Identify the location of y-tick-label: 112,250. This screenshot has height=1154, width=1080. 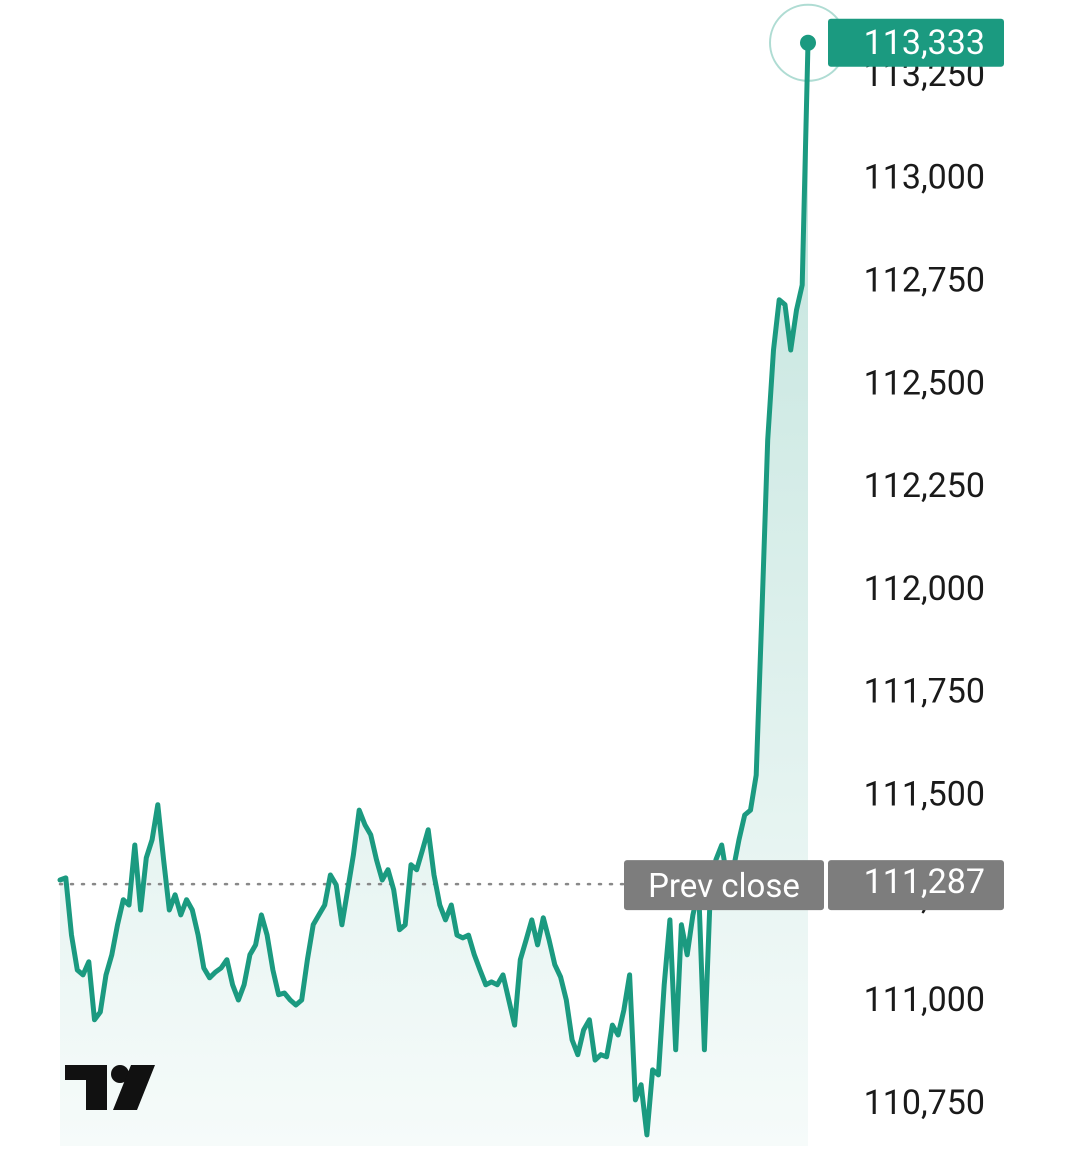
(924, 486).